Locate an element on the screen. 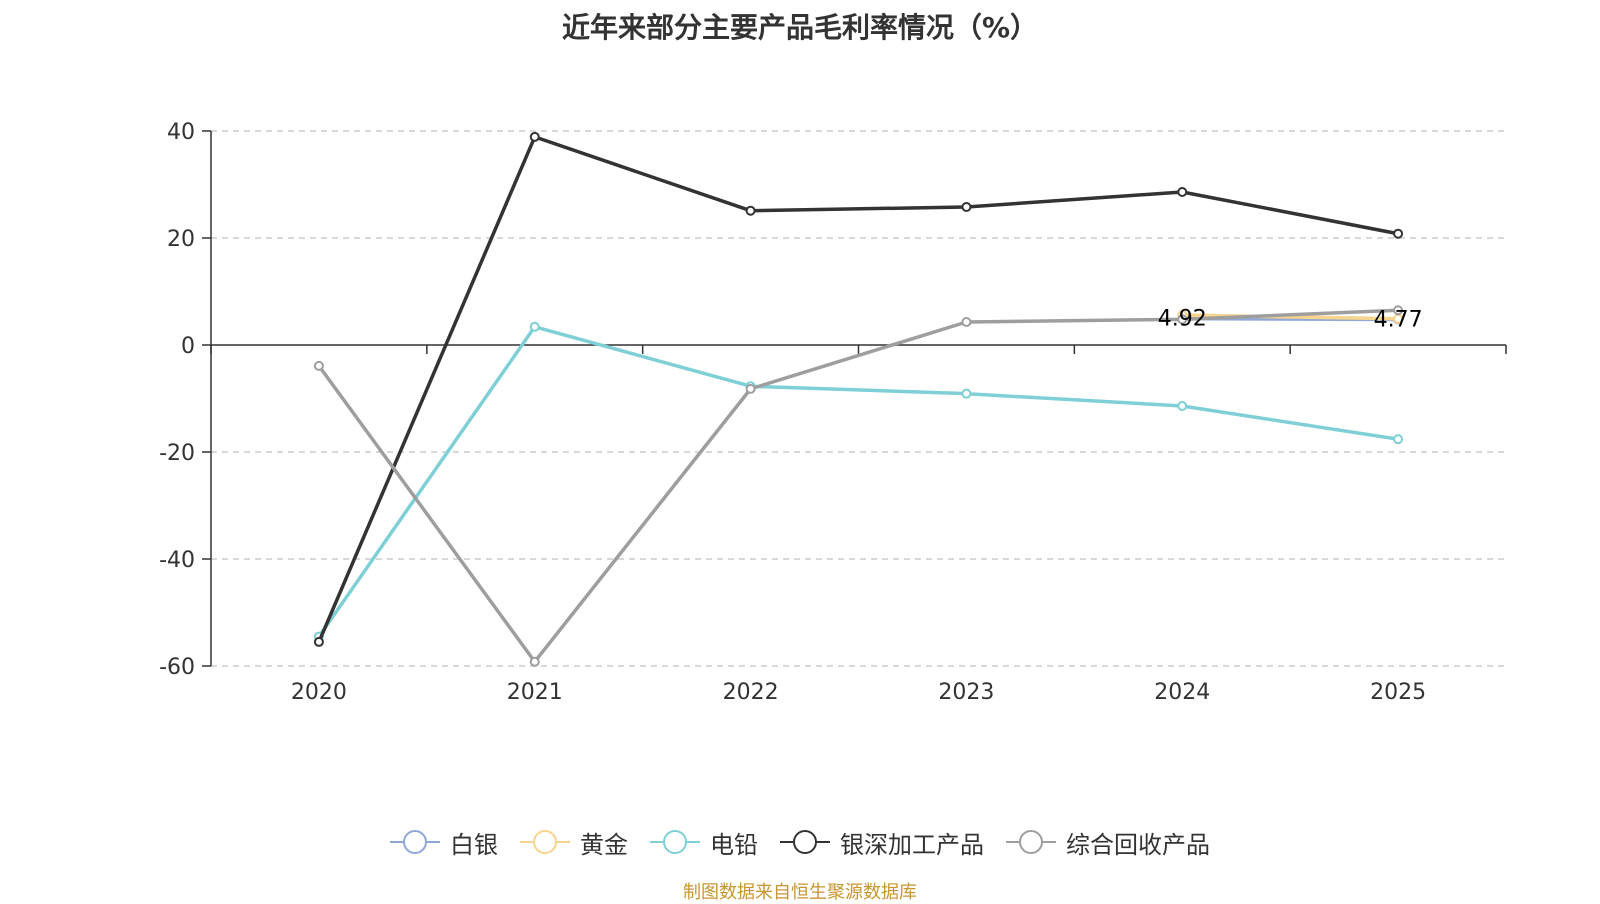 This screenshot has width=1600, height=904. x-tick-label: 2020 is located at coordinates (319, 692).